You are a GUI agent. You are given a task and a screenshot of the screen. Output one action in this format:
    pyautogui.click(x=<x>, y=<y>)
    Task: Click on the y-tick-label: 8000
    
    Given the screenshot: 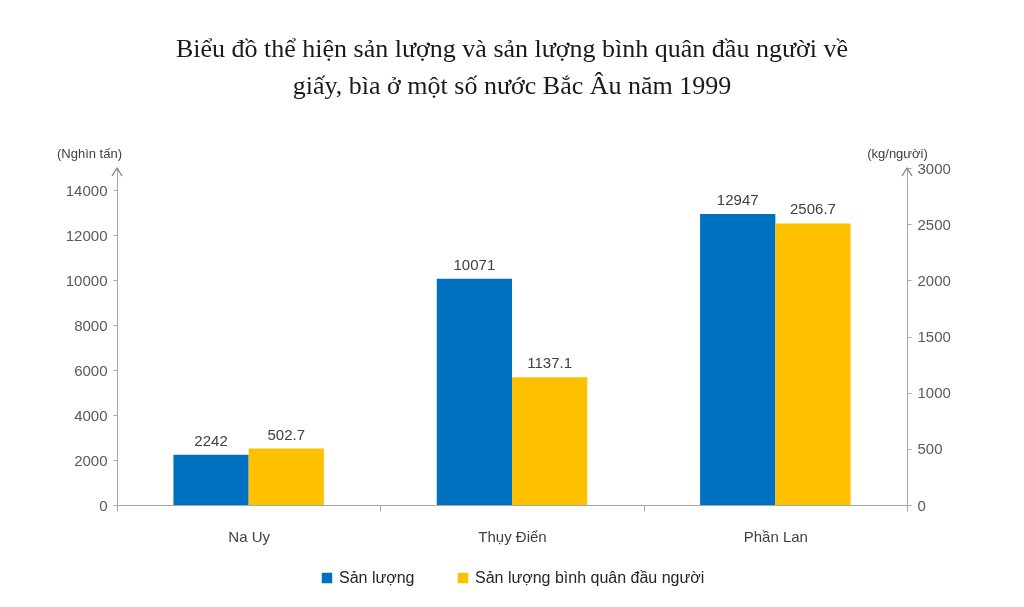 What is the action you would take?
    pyautogui.click(x=91, y=325)
    